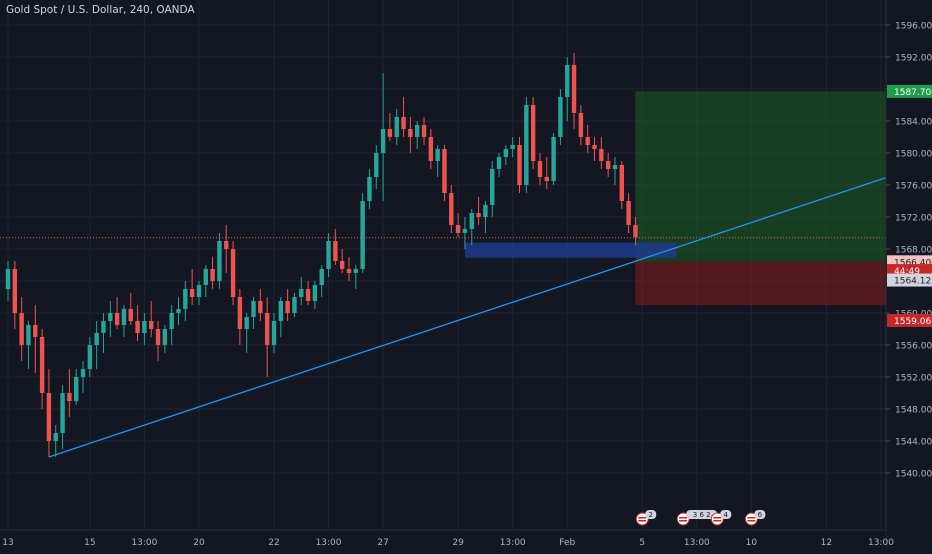 The image size is (932, 554). Describe the element at coordinates (761, 176) in the screenshot. I see `target-zone` at that location.